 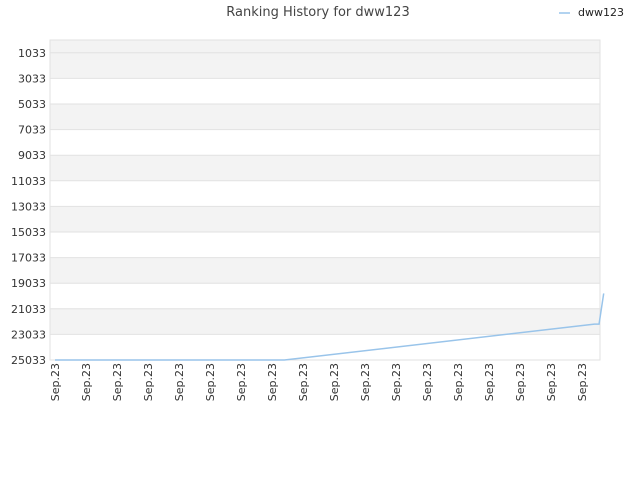 I want to click on y-tick-label: 3033, so click(x=32, y=78).